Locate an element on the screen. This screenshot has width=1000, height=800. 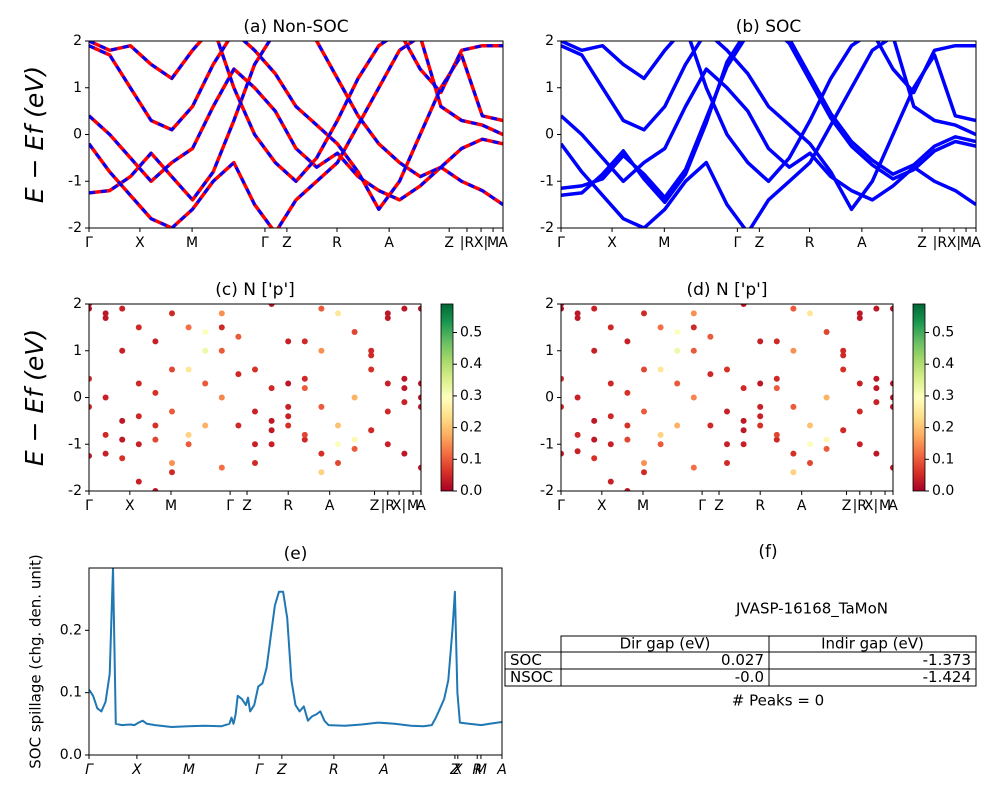
axes-frame is located at coordinates (727, 397).